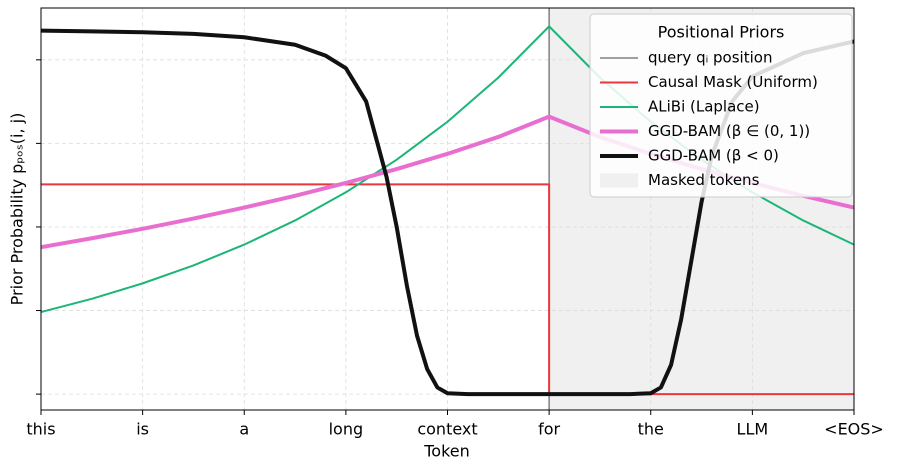  Describe the element at coordinates (721, 32) in the screenshot. I see `legend-title: Positional Priors` at that location.